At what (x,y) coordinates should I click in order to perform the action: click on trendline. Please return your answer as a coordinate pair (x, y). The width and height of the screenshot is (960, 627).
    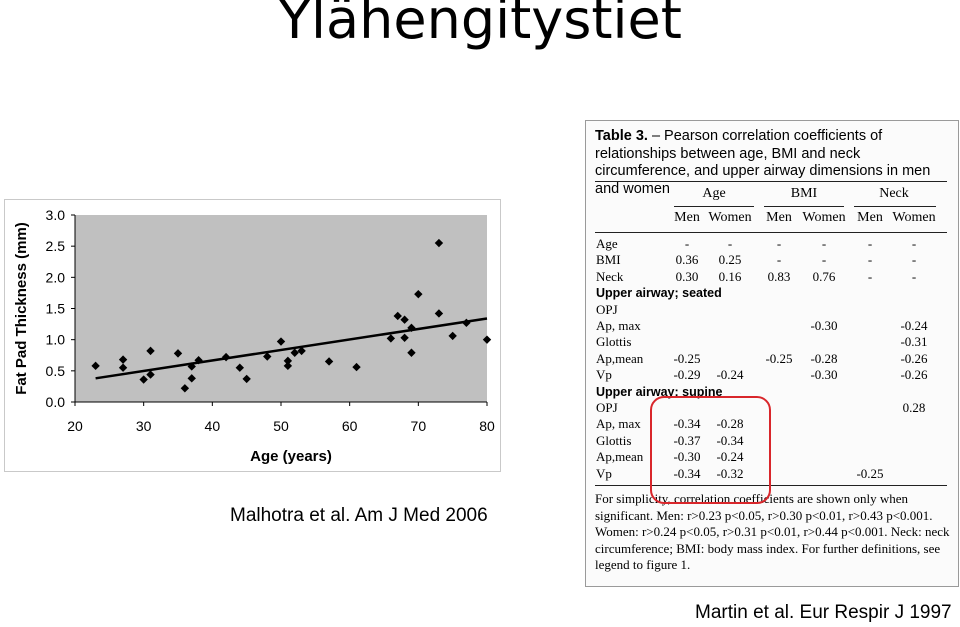
    Looking at the image, I should click on (291, 348).